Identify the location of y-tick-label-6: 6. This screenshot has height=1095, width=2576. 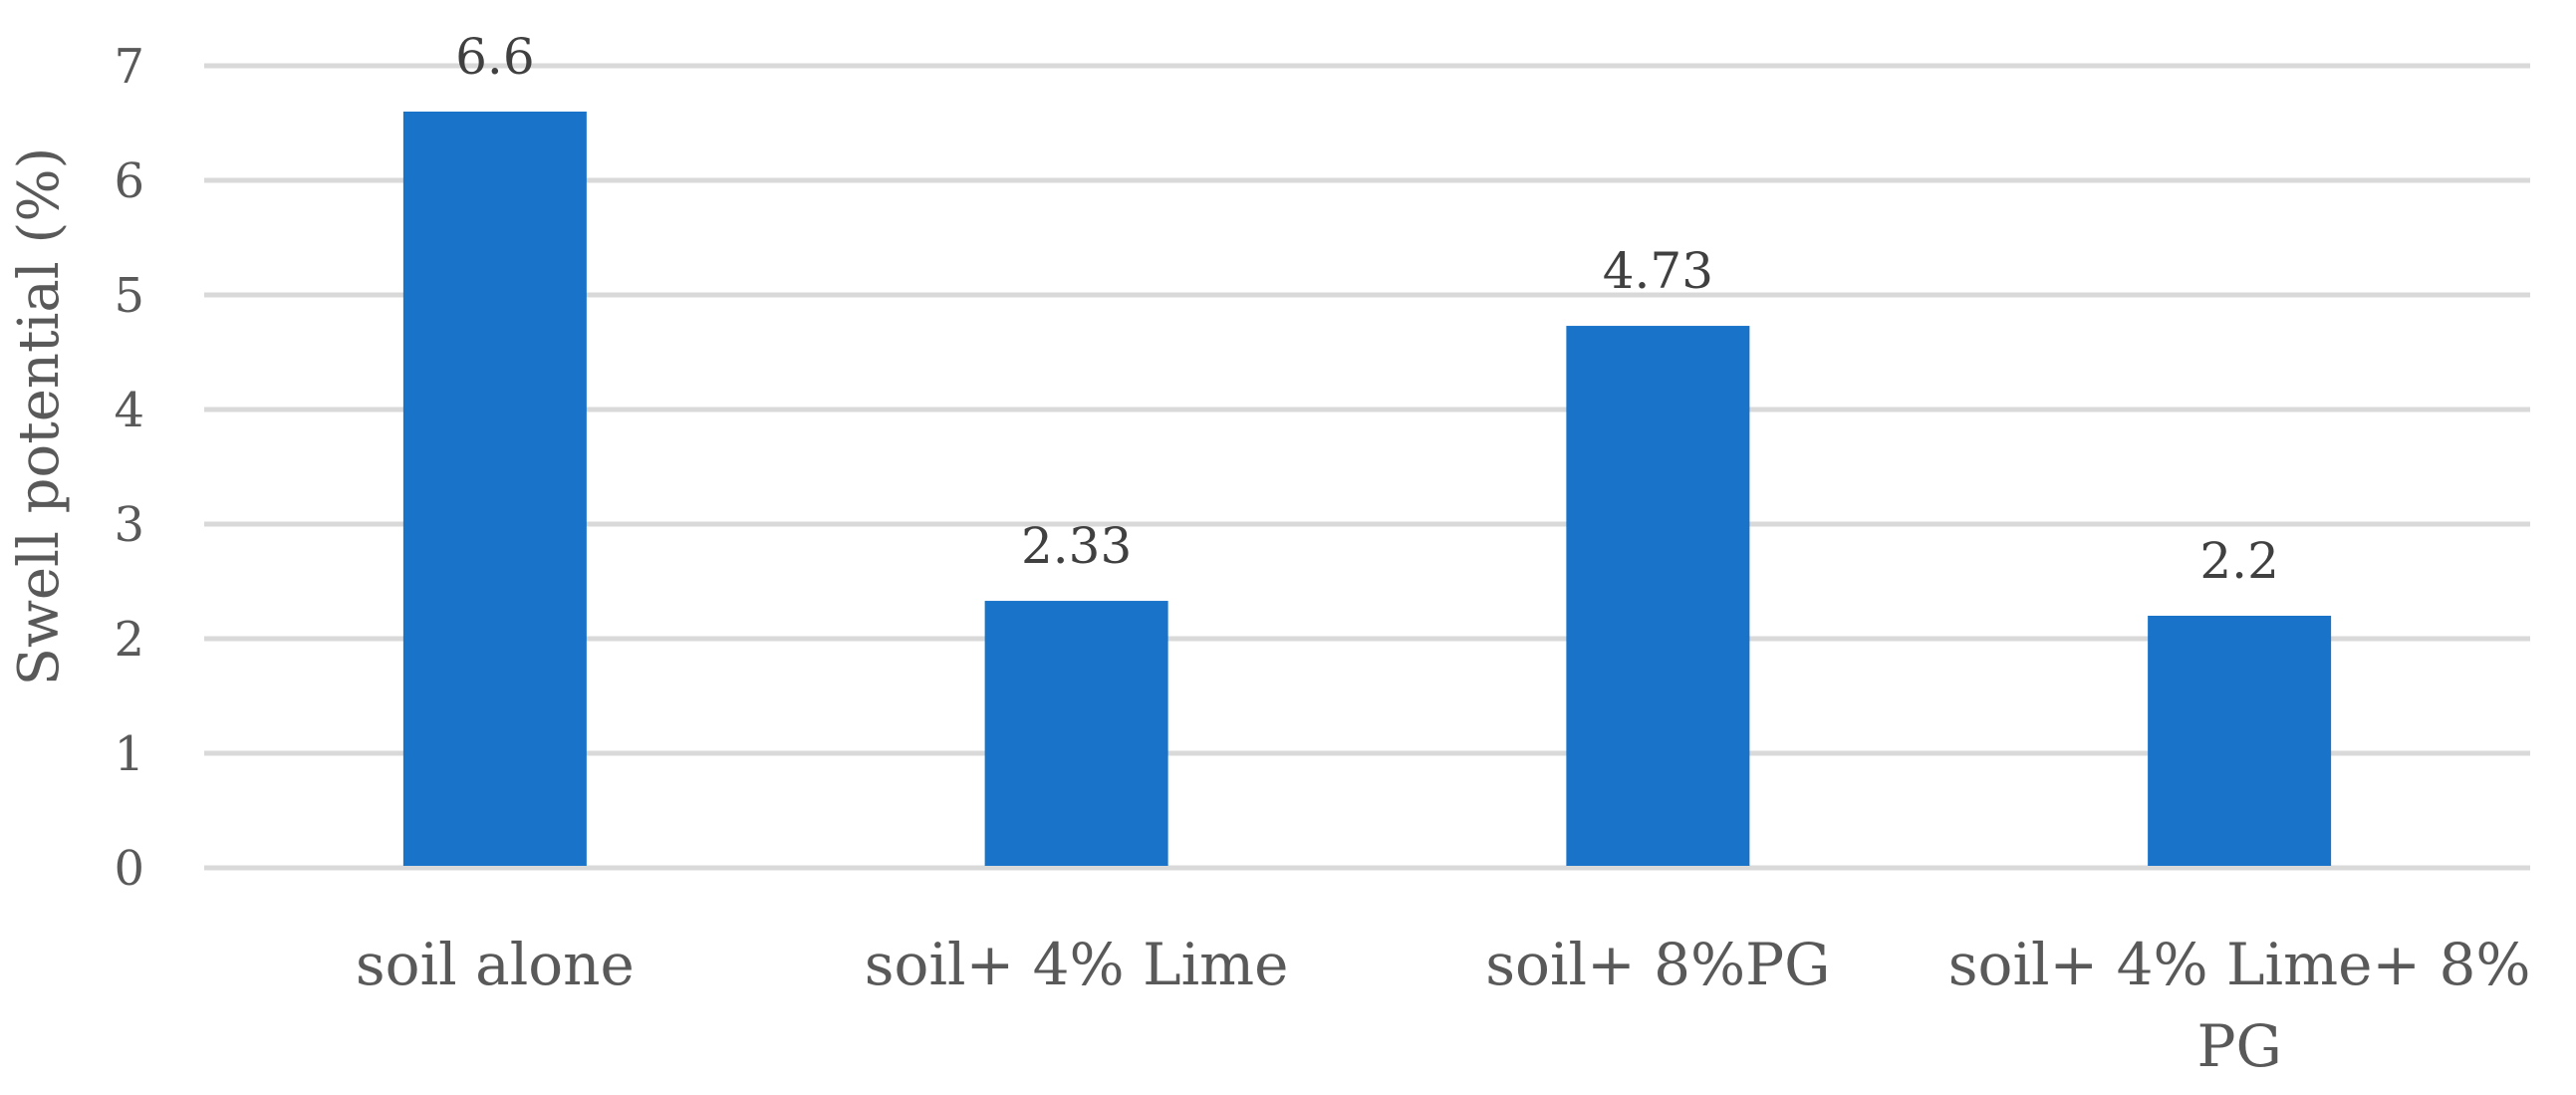
(129, 181).